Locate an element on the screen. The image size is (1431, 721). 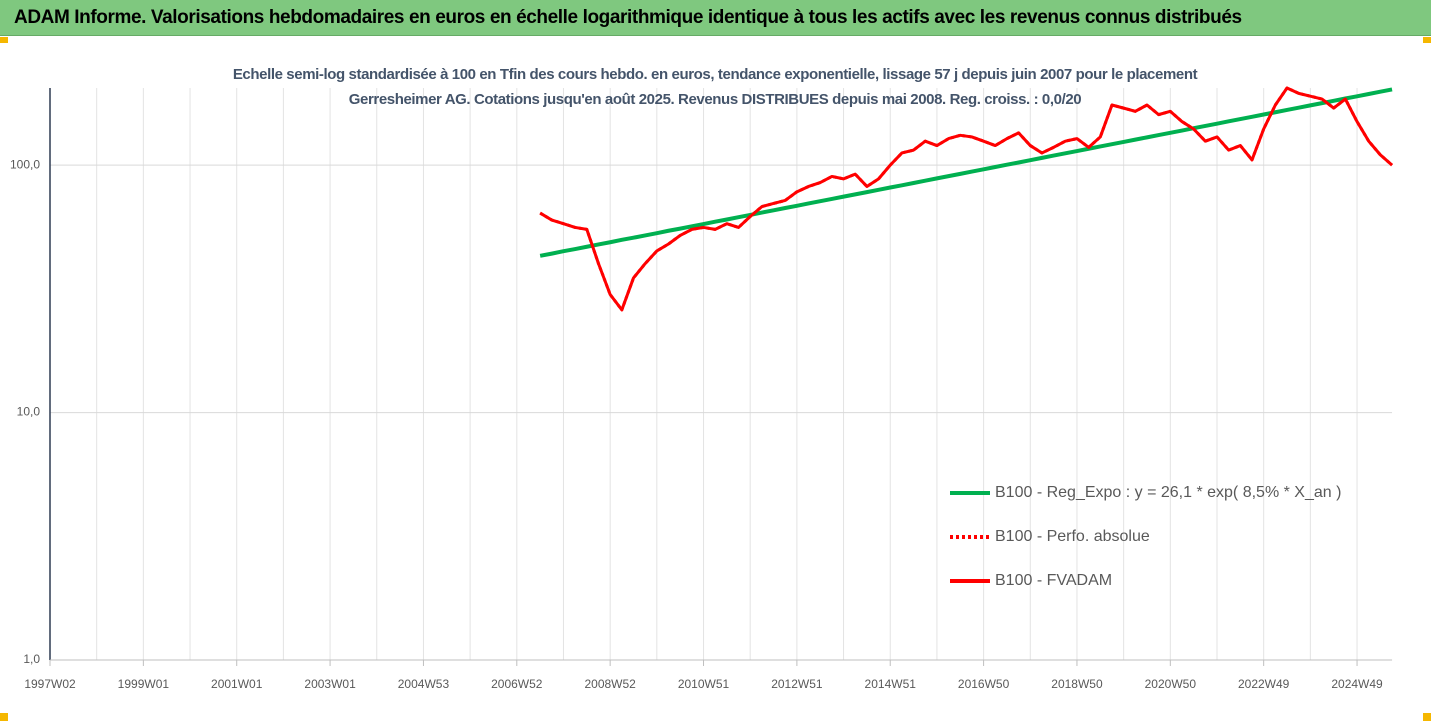
x-tick-label: 1999W01 is located at coordinates (144, 684).